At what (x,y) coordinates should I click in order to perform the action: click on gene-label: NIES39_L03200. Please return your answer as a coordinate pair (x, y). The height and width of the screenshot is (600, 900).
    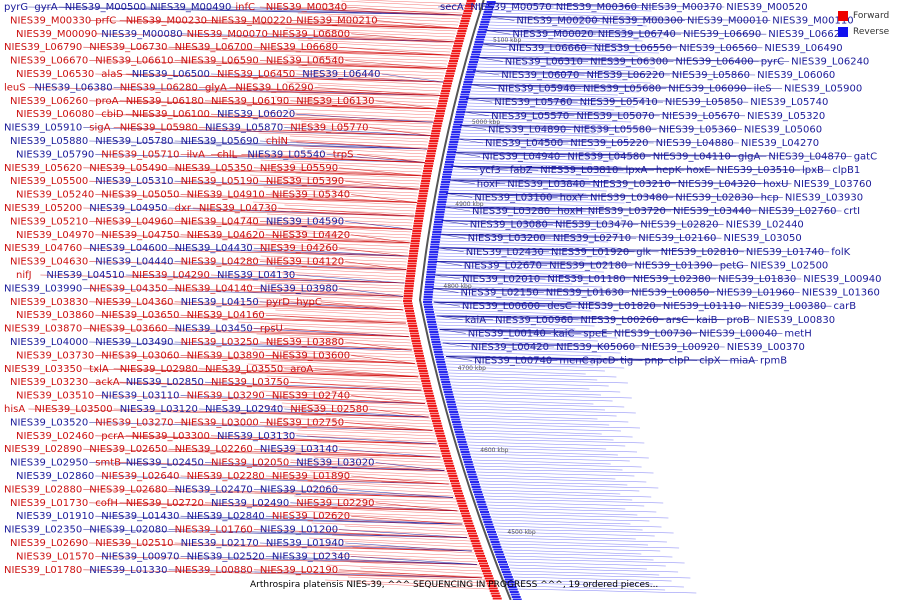
    Looking at the image, I should click on (507, 238).